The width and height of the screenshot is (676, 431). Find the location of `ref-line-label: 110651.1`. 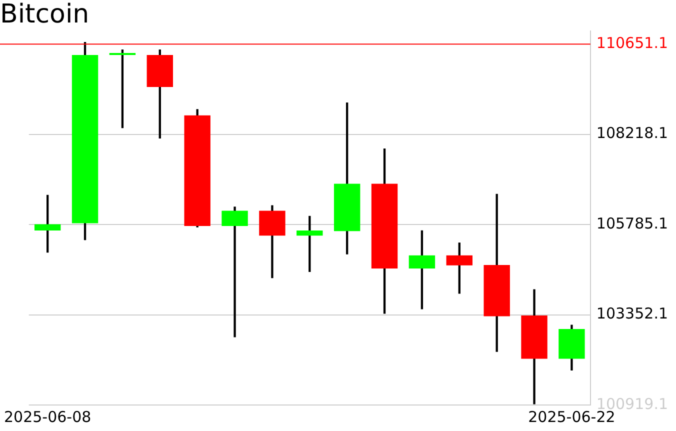

ref-line-label: 110651.1 is located at coordinates (632, 43).